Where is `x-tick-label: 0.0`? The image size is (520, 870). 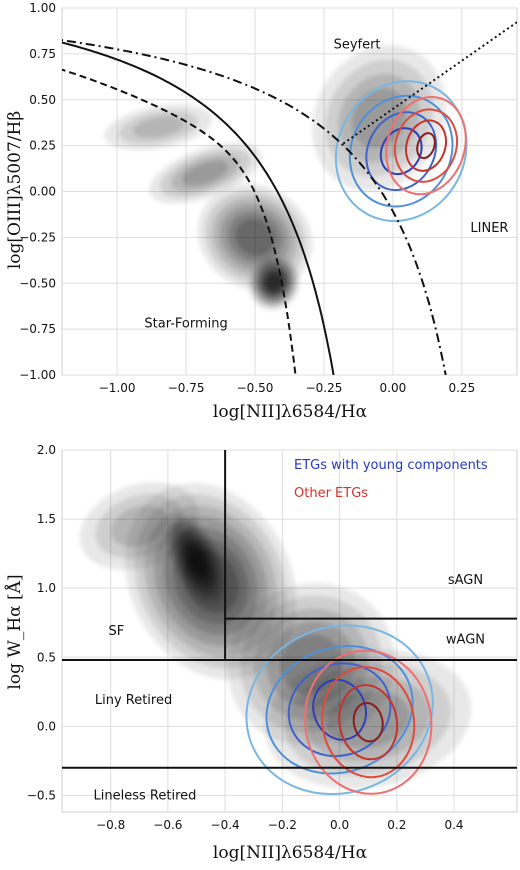 x-tick-label: 0.0 is located at coordinates (339, 825).